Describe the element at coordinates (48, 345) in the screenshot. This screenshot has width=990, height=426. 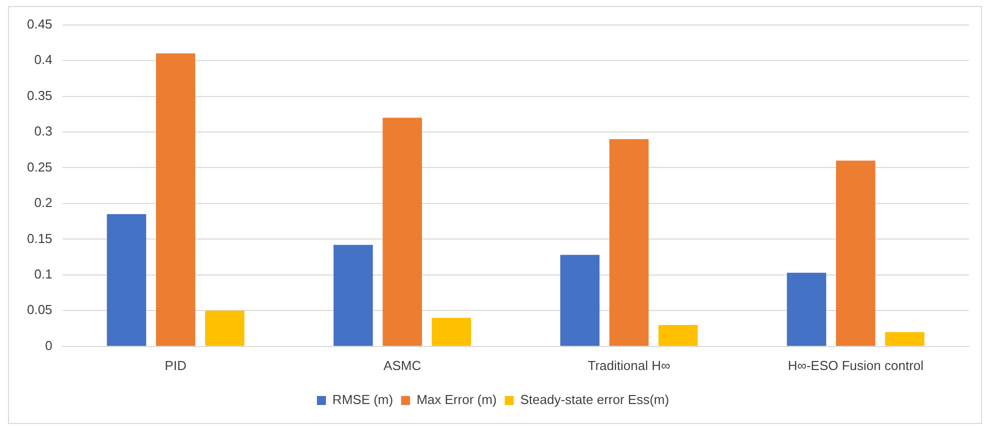
I see `y-tick-label: 0` at that location.